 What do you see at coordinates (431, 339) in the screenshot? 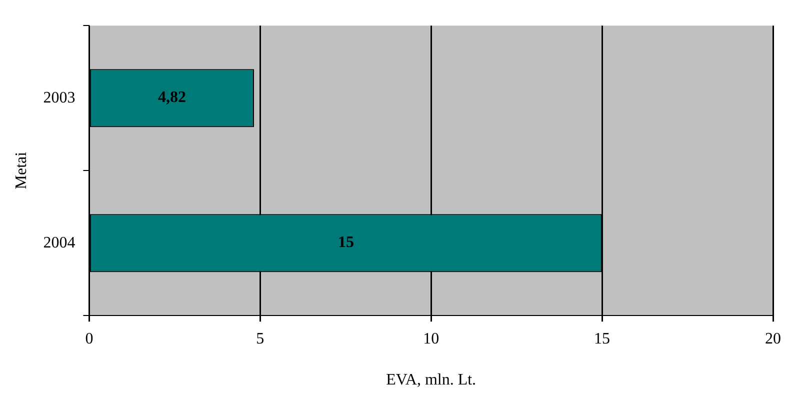
I see `x-tick-label: 10` at bounding box center [431, 339].